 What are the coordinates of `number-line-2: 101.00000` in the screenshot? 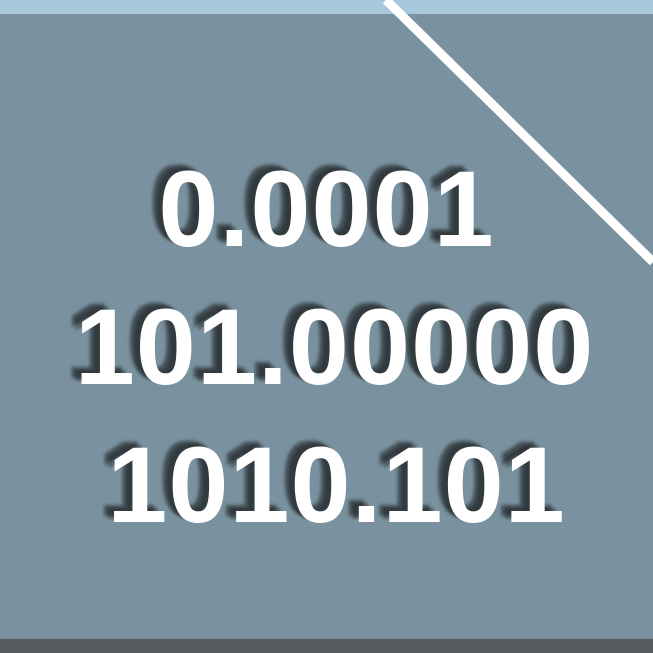 It's located at (334, 346).